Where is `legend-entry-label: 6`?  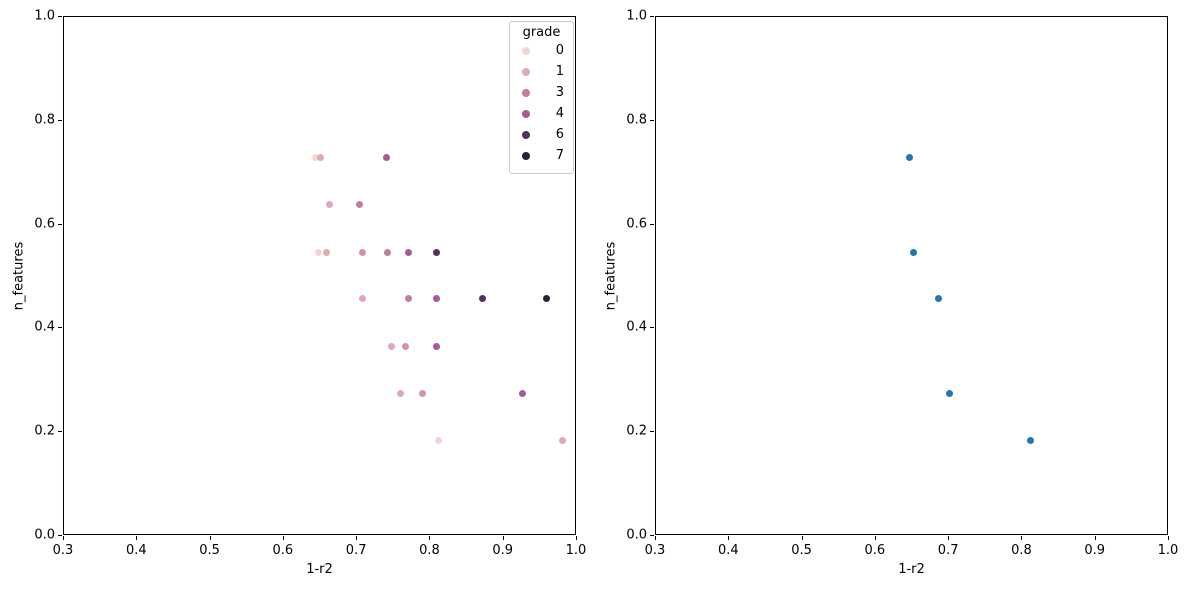
legend-entry-label: 6 is located at coordinates (559, 135).